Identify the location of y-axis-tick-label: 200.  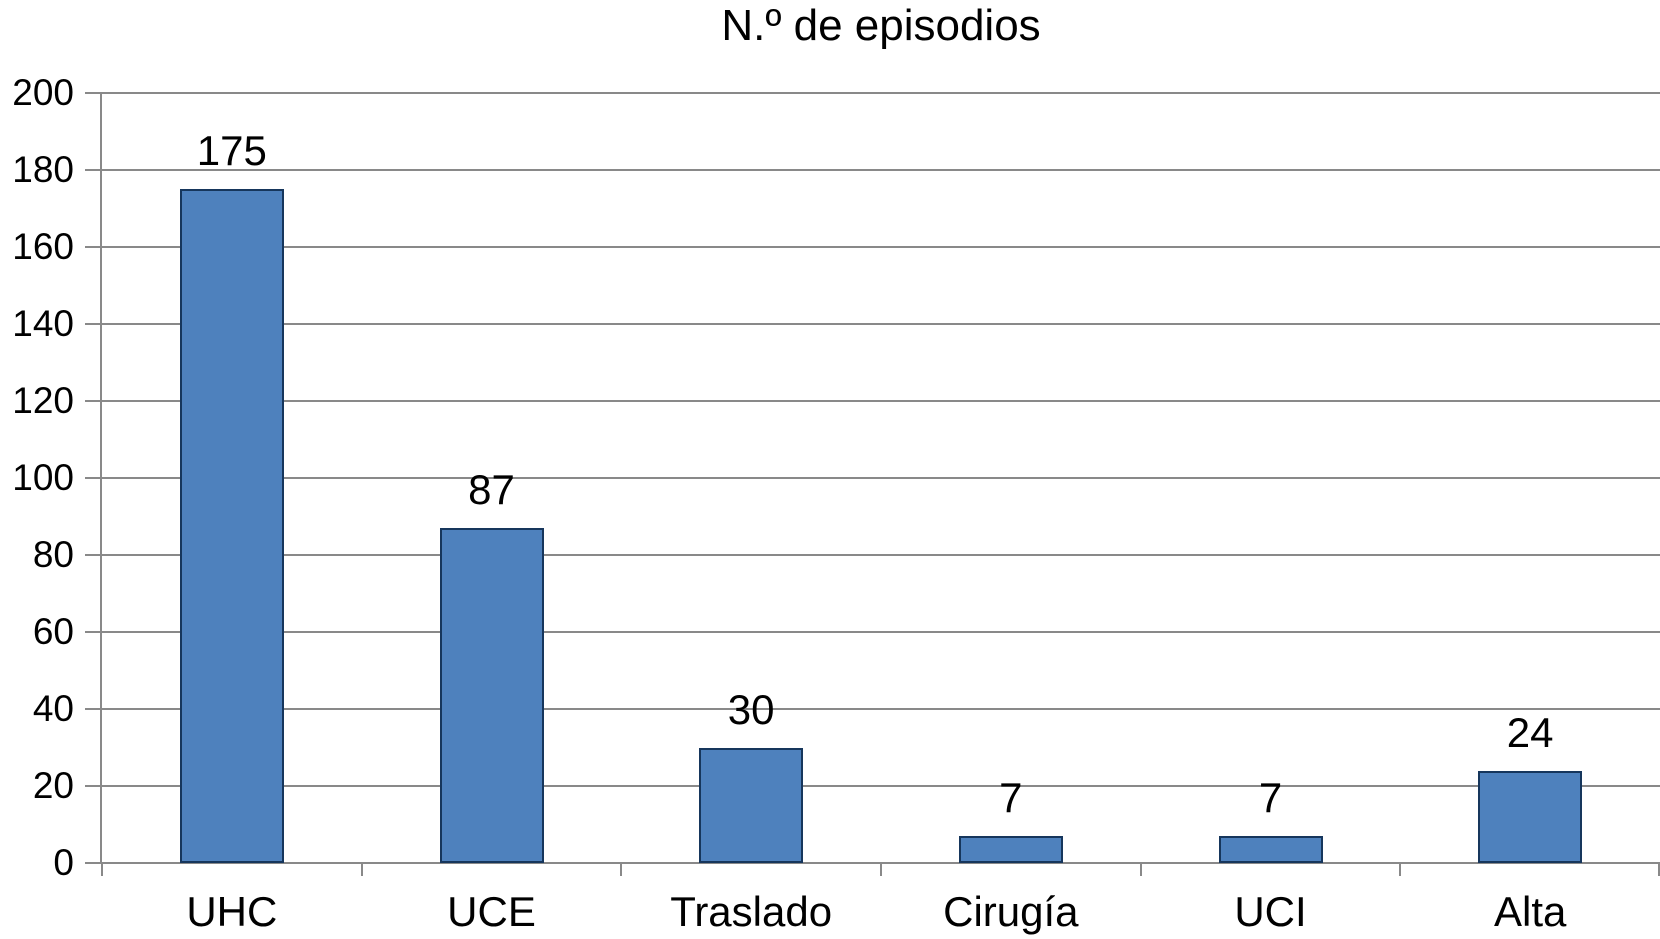
(43, 92).